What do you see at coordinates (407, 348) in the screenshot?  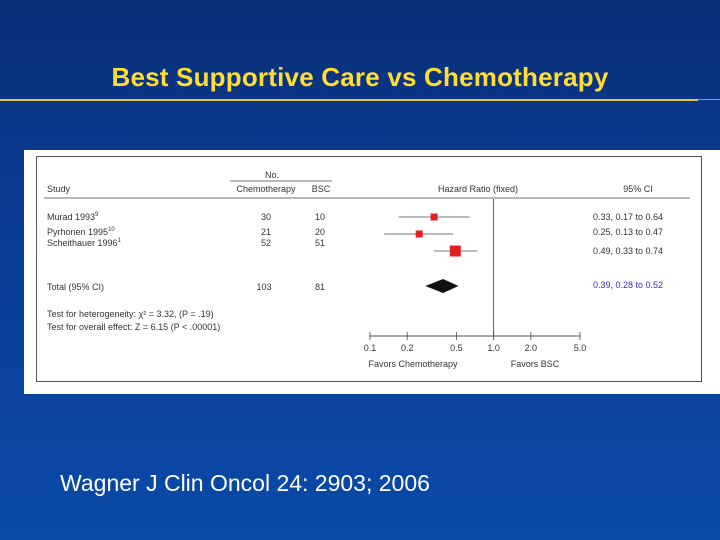 I see `x-tick-label: 0.2` at bounding box center [407, 348].